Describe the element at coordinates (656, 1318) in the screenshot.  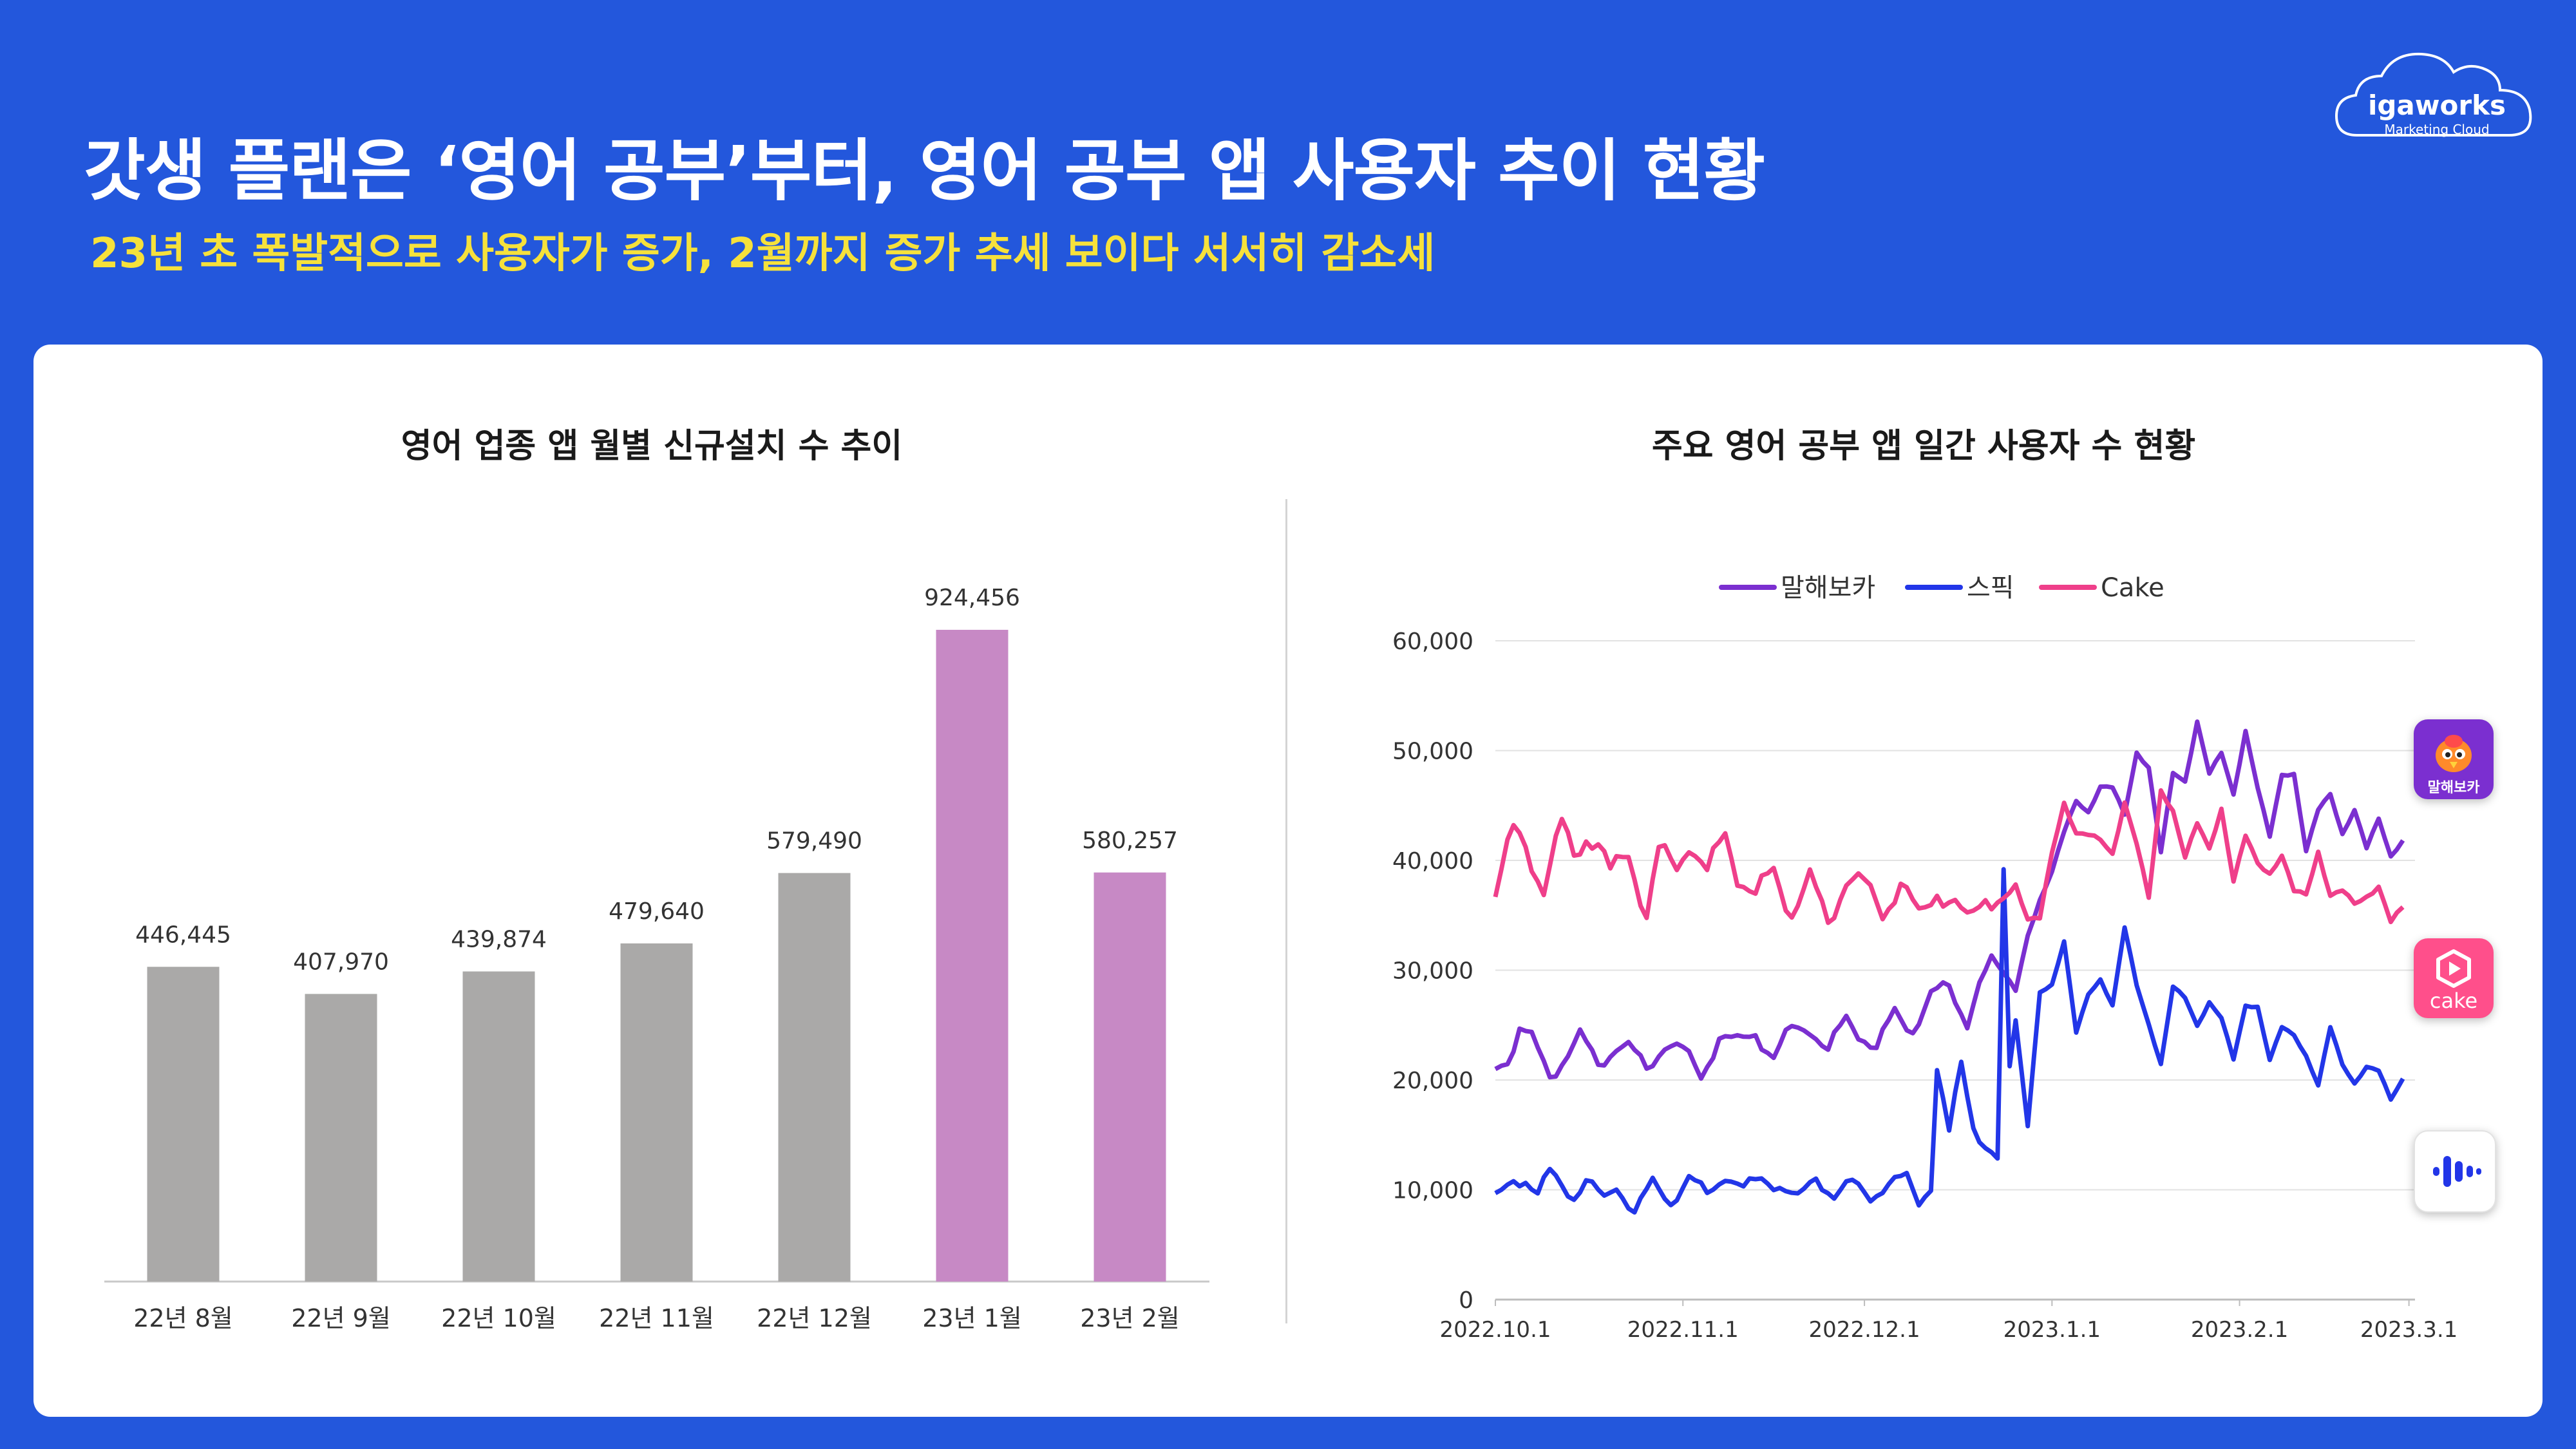
I see `bar-category-label: 22년 11월` at that location.